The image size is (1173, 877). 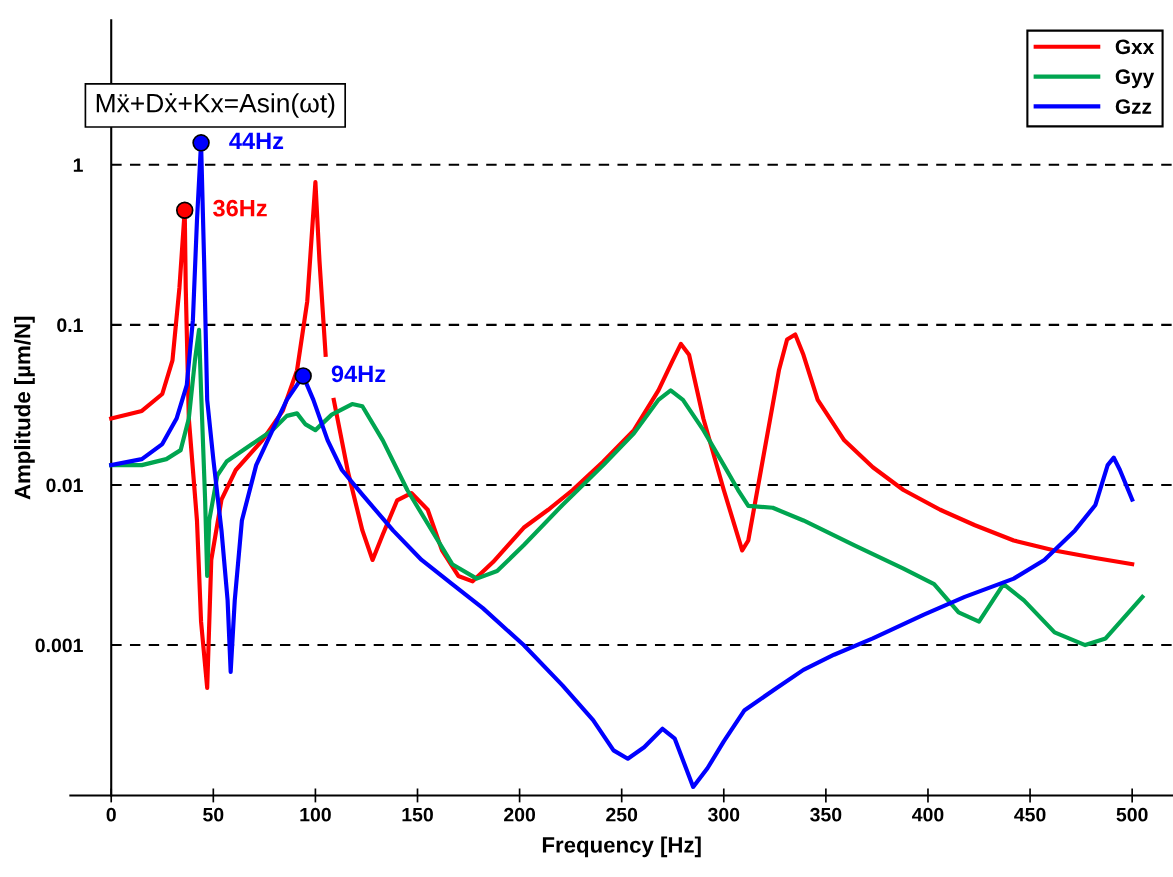 I want to click on x-tick-label: 400, so click(x=928, y=814).